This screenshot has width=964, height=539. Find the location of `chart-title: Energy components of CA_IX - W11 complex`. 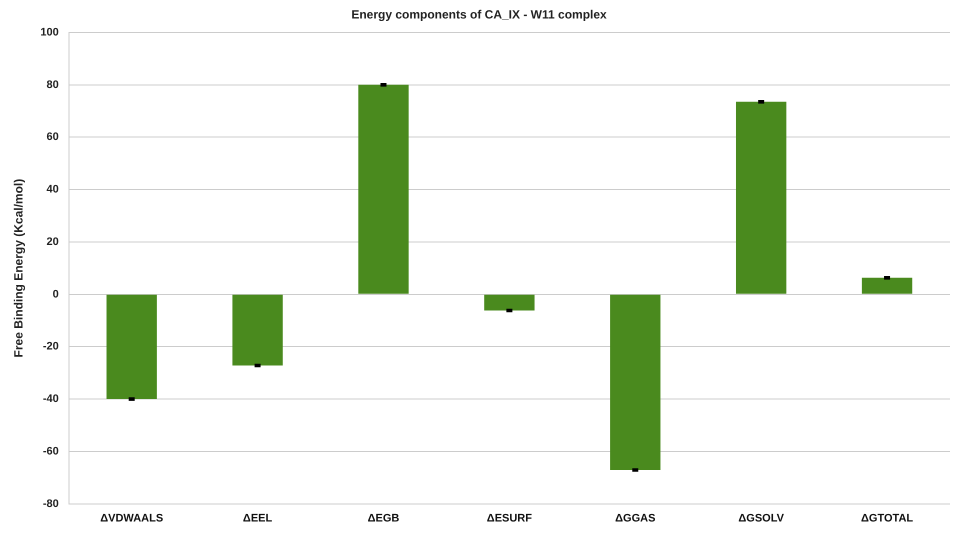

chart-title: Energy components of CA_IX - W11 complex is located at coordinates (479, 15).